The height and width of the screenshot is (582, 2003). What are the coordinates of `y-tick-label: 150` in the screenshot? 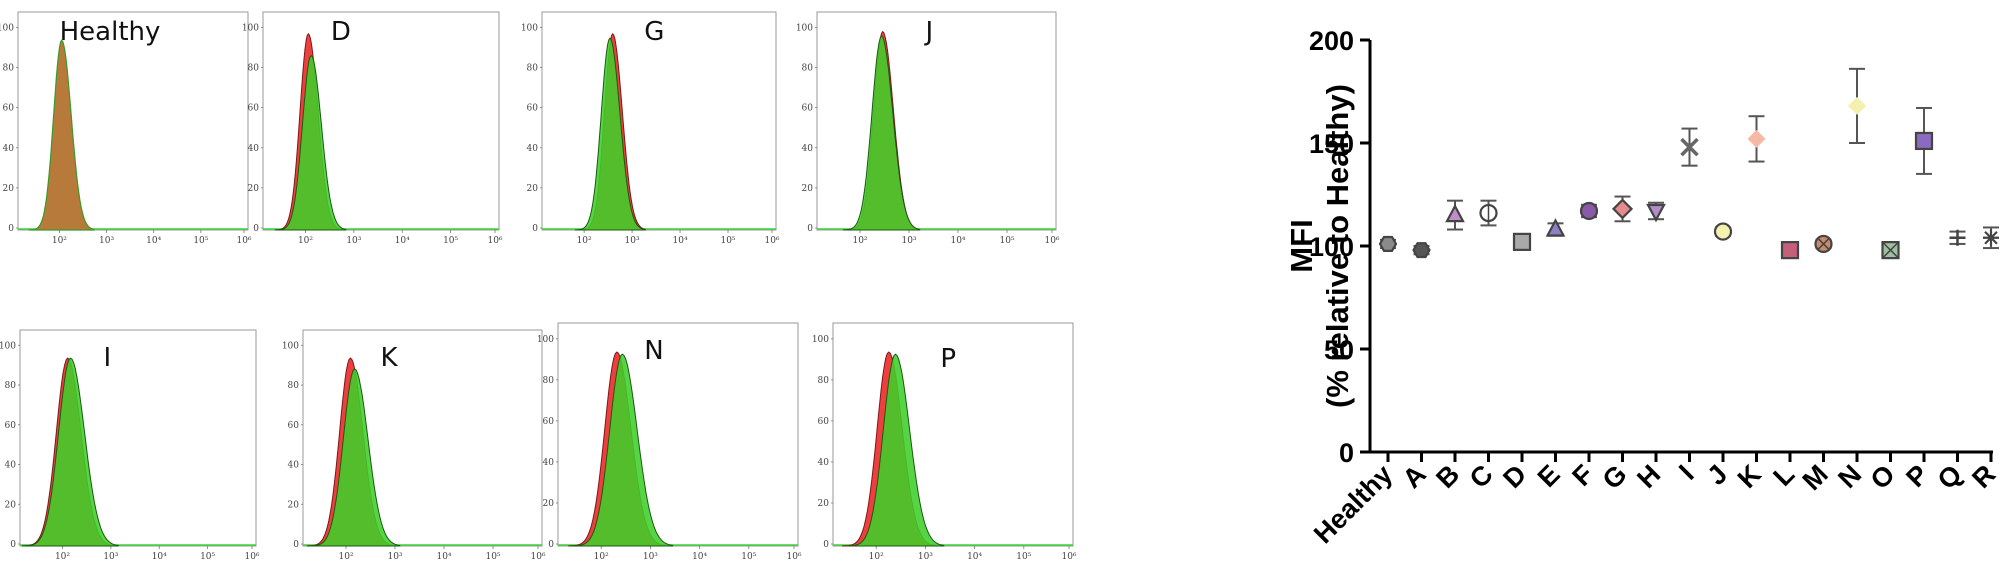 It's located at (1331, 144).